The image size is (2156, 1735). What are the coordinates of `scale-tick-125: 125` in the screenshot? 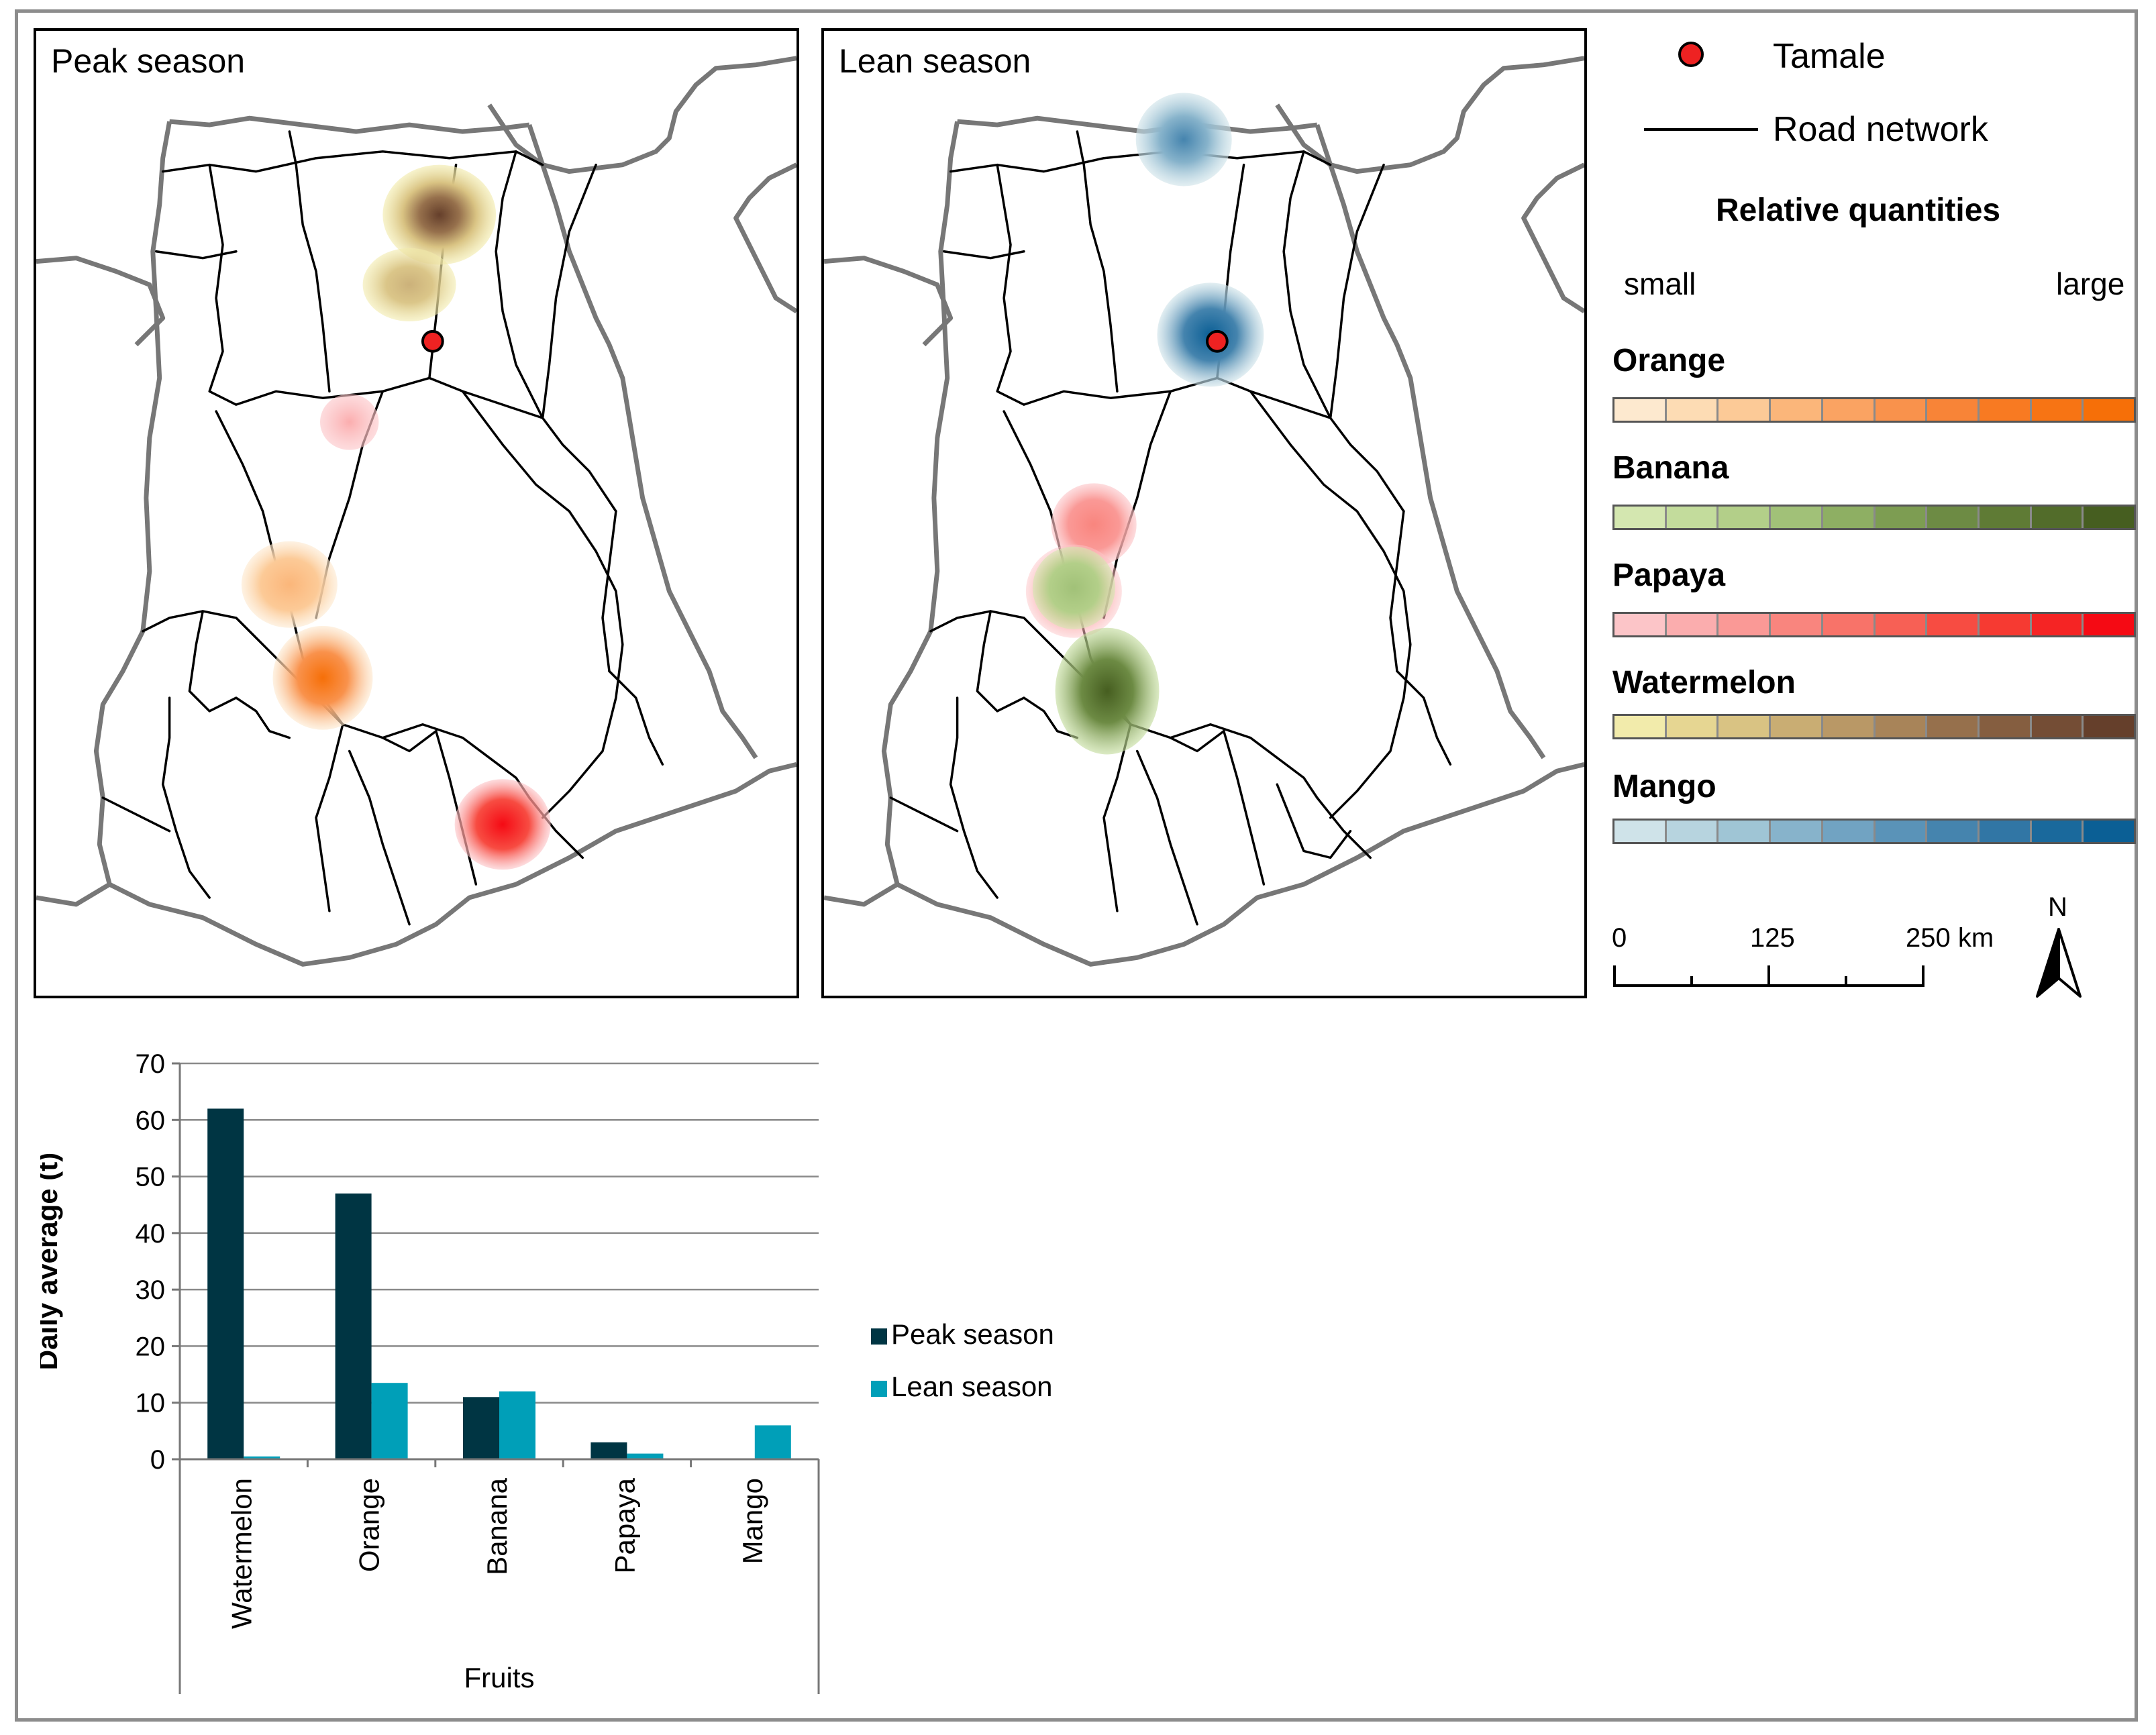 It's located at (1772, 938).